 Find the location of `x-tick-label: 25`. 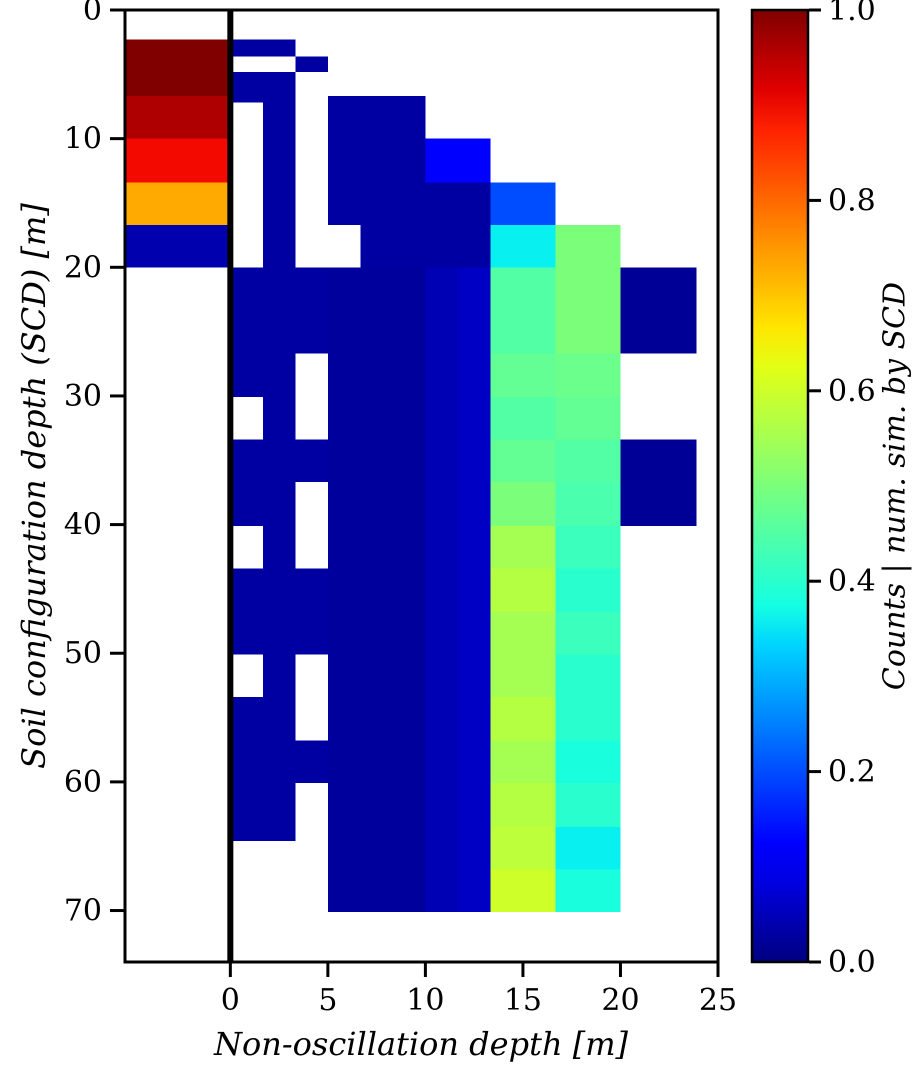

x-tick-label: 25 is located at coordinates (718, 1000).